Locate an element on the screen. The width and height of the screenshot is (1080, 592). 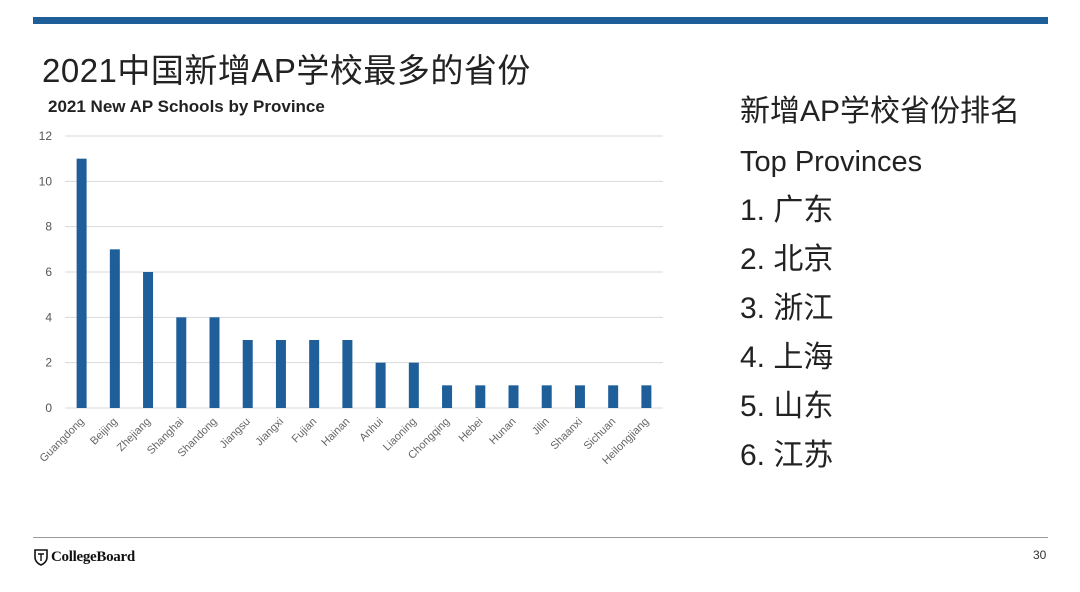
ranking-item-3: 3. 浙江 is located at coordinates (787, 308).